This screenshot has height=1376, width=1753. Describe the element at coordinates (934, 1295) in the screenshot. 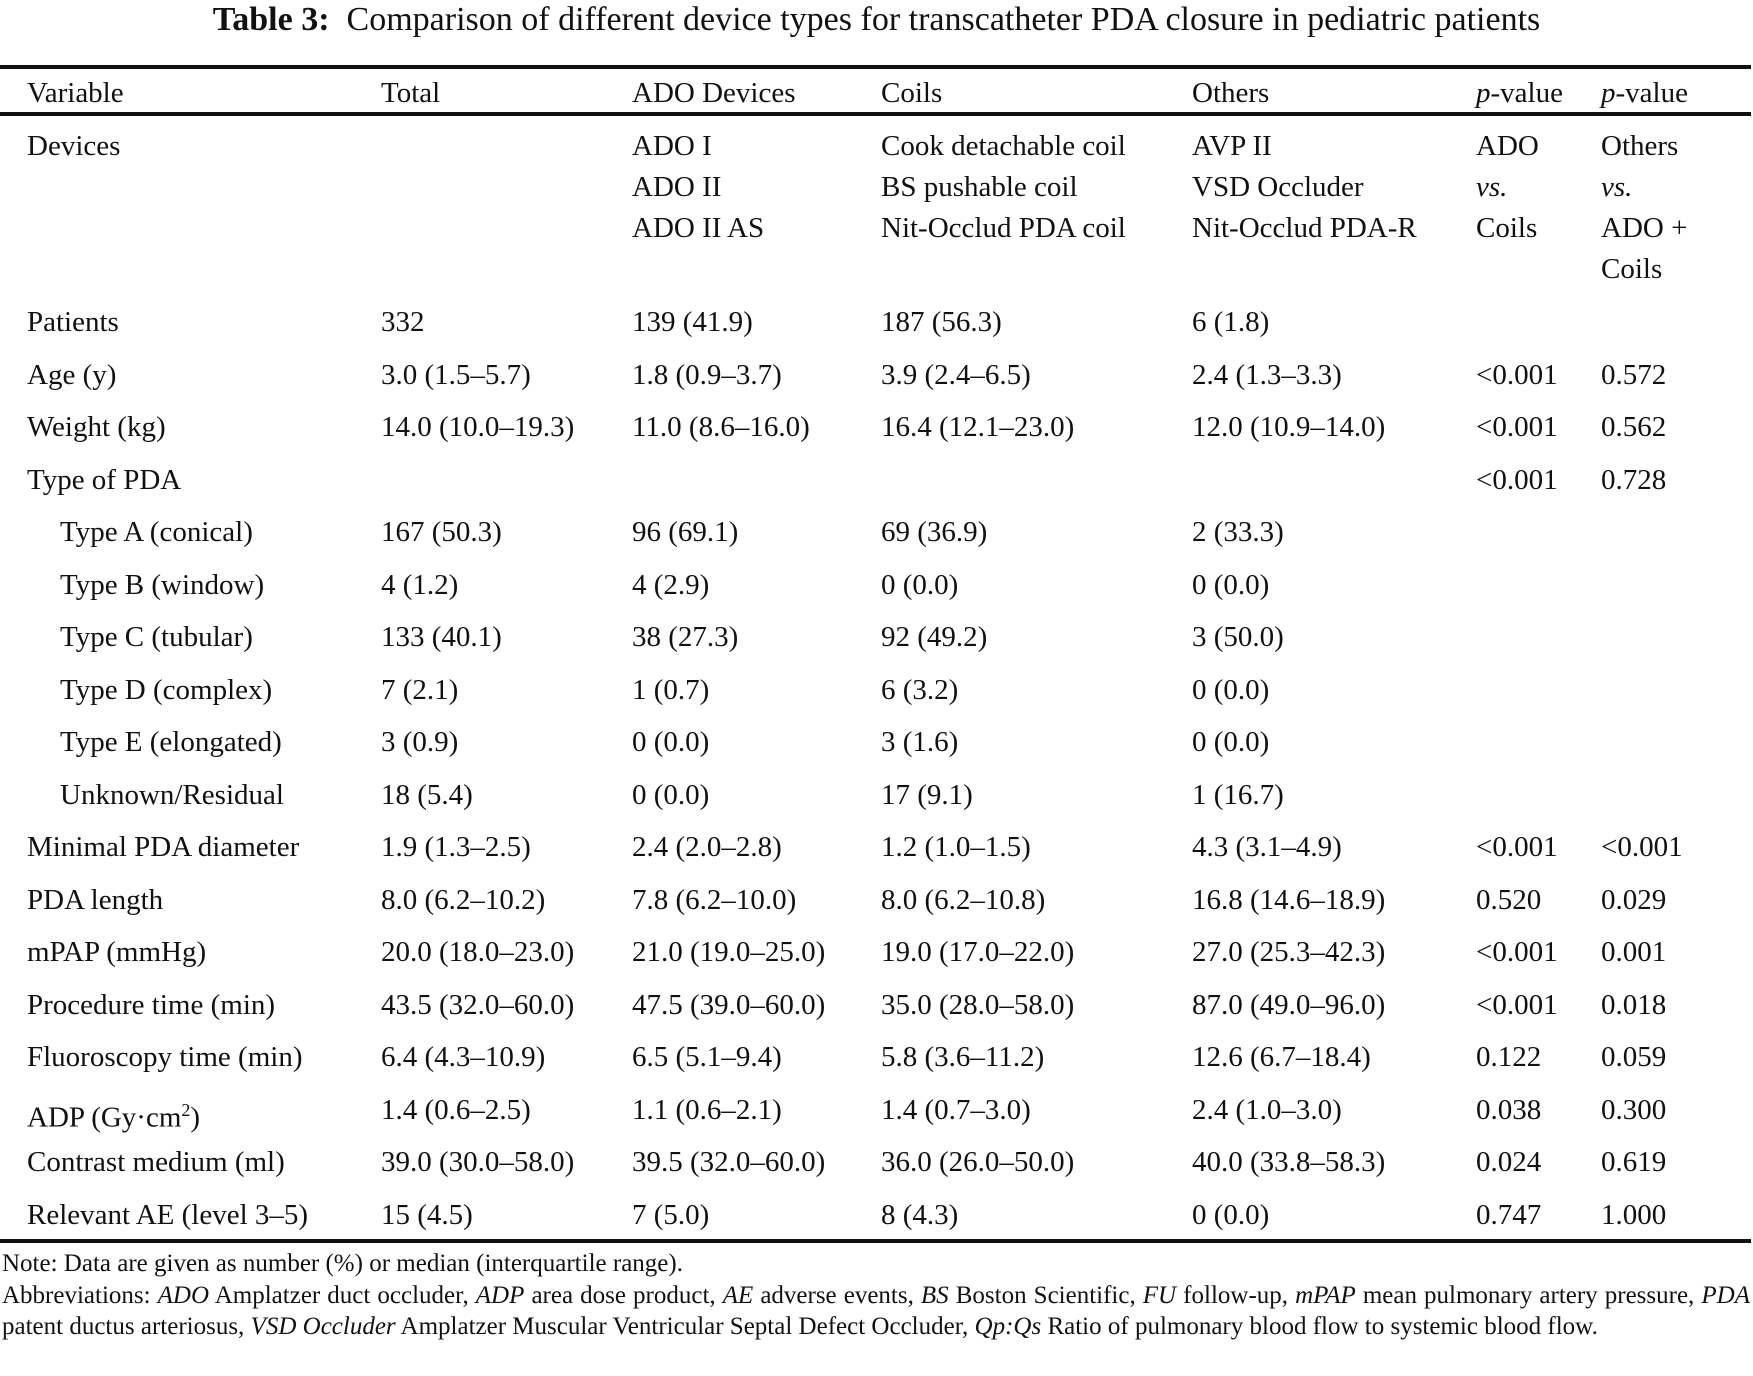

I see `abbreviation-term: BS` at that location.